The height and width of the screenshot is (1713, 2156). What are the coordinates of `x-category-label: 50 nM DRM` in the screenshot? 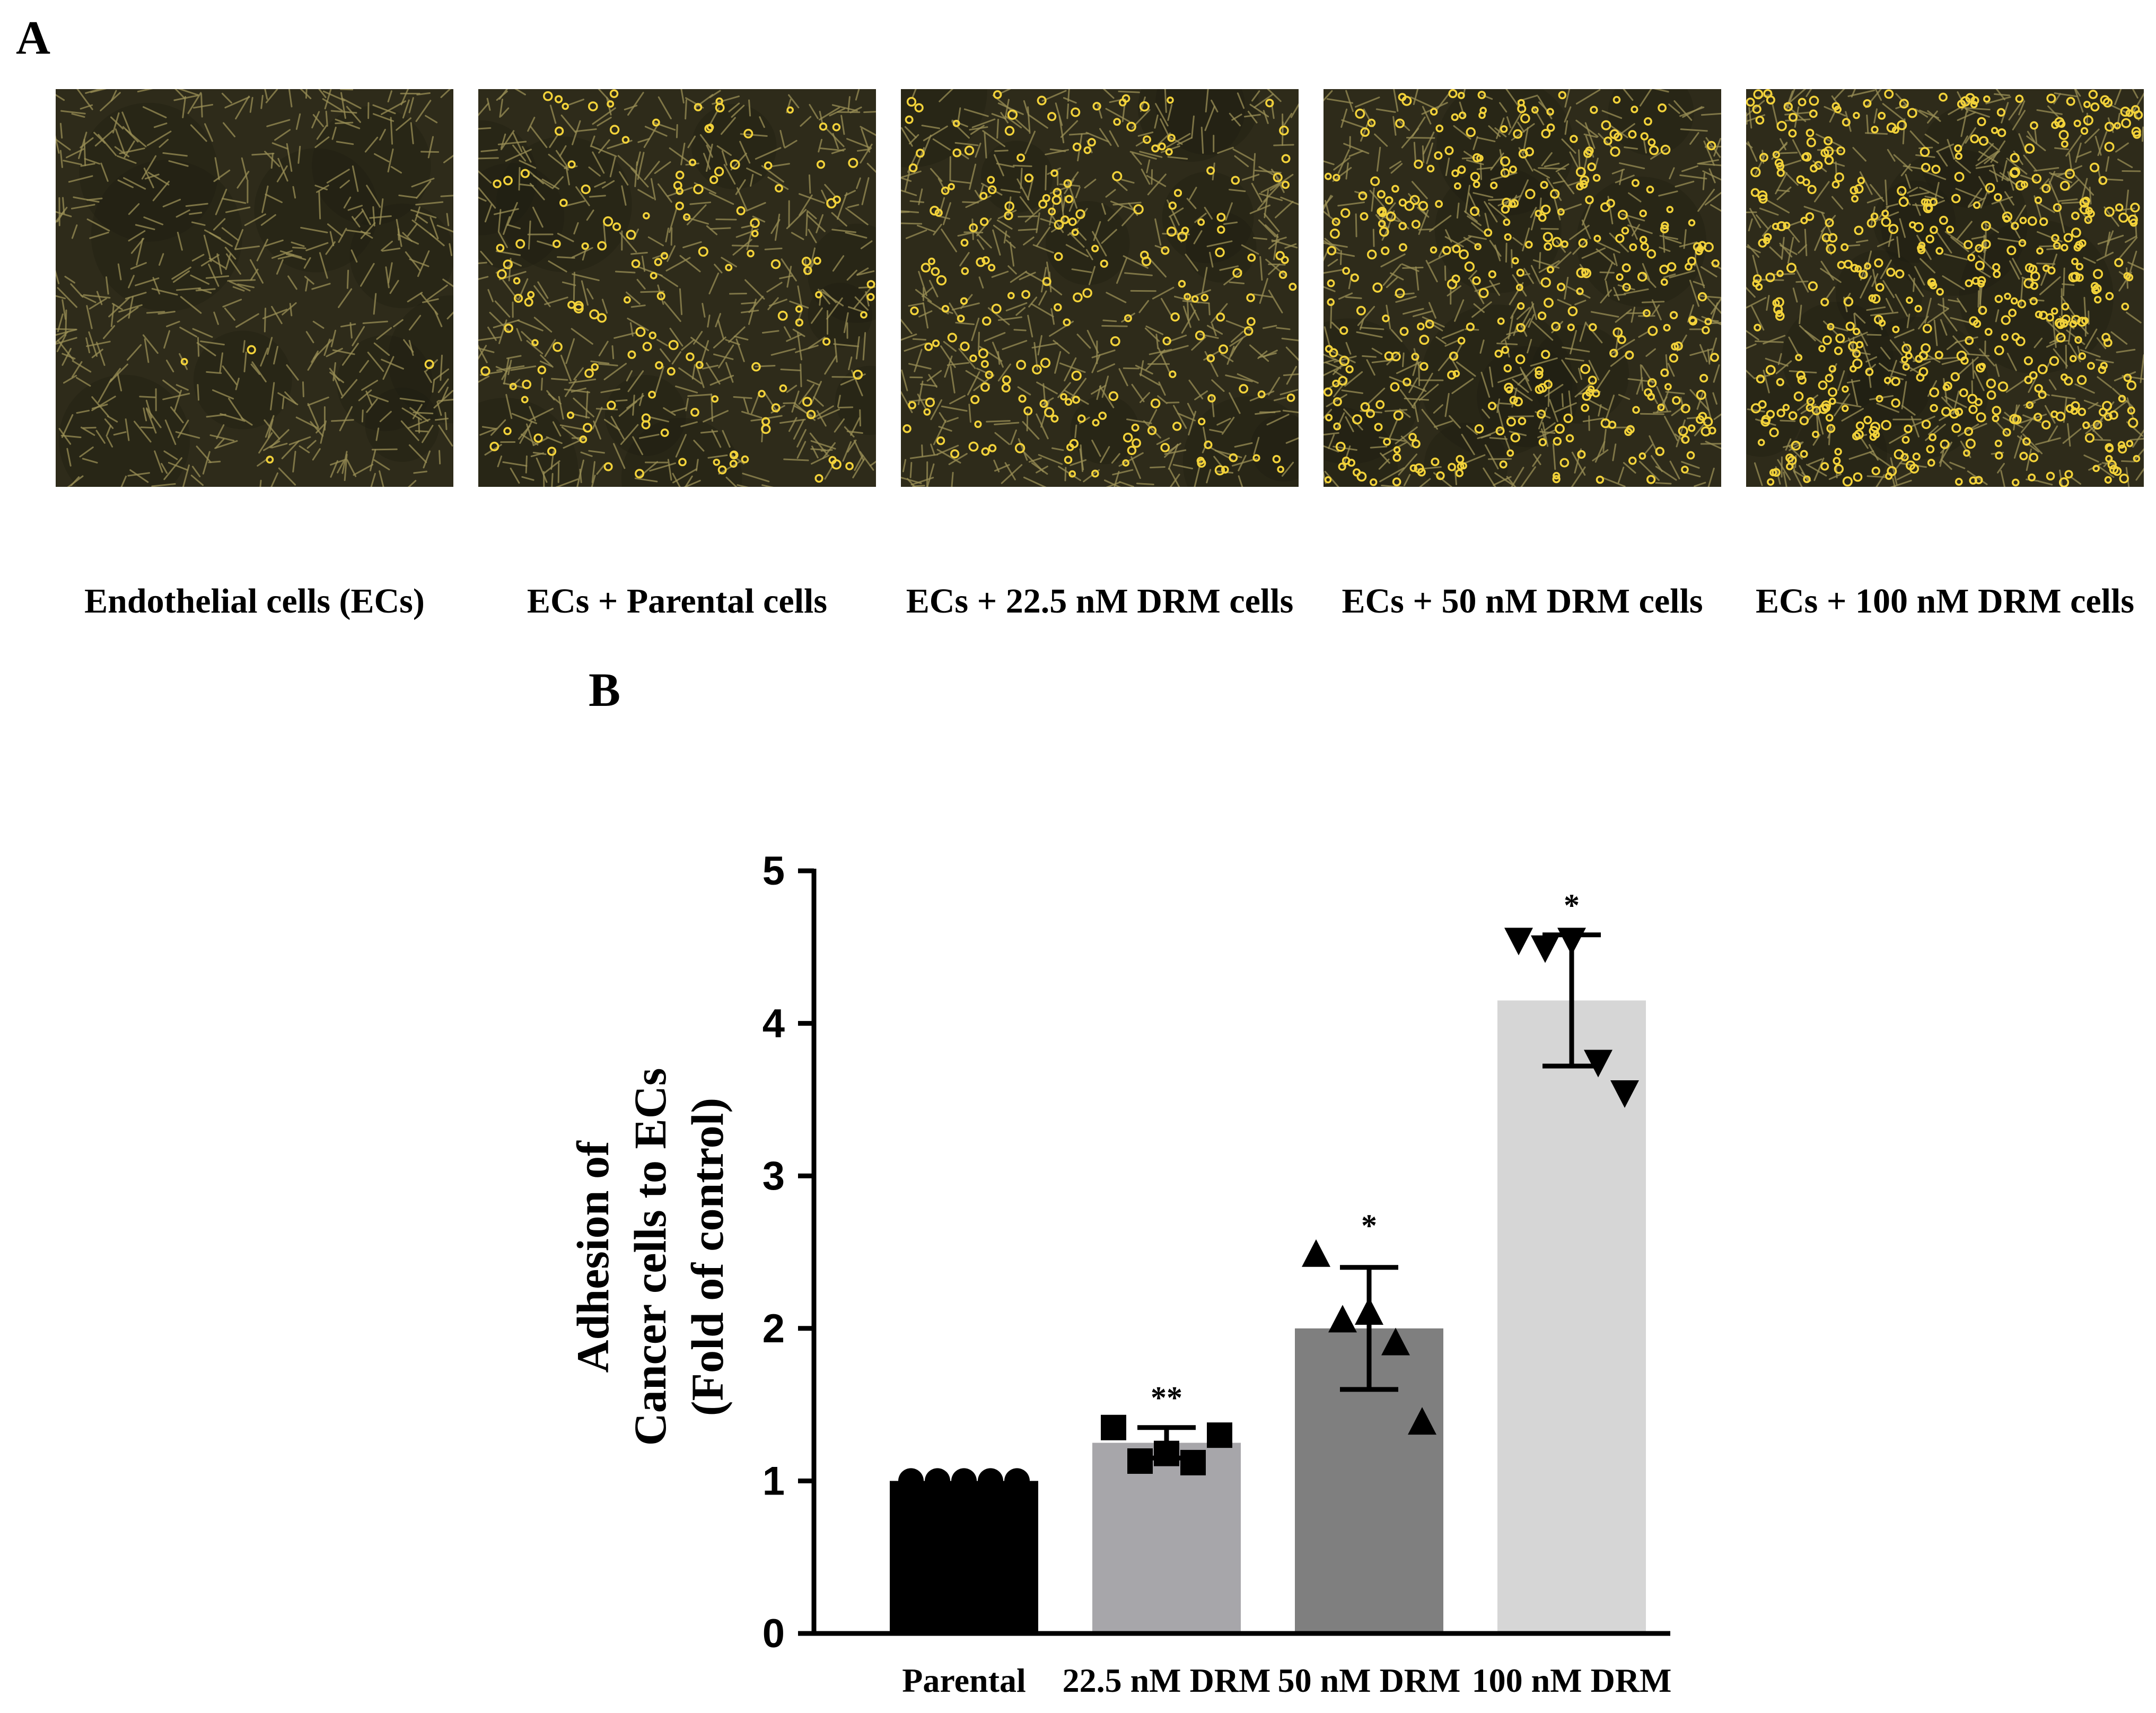 It's located at (1369, 1680).